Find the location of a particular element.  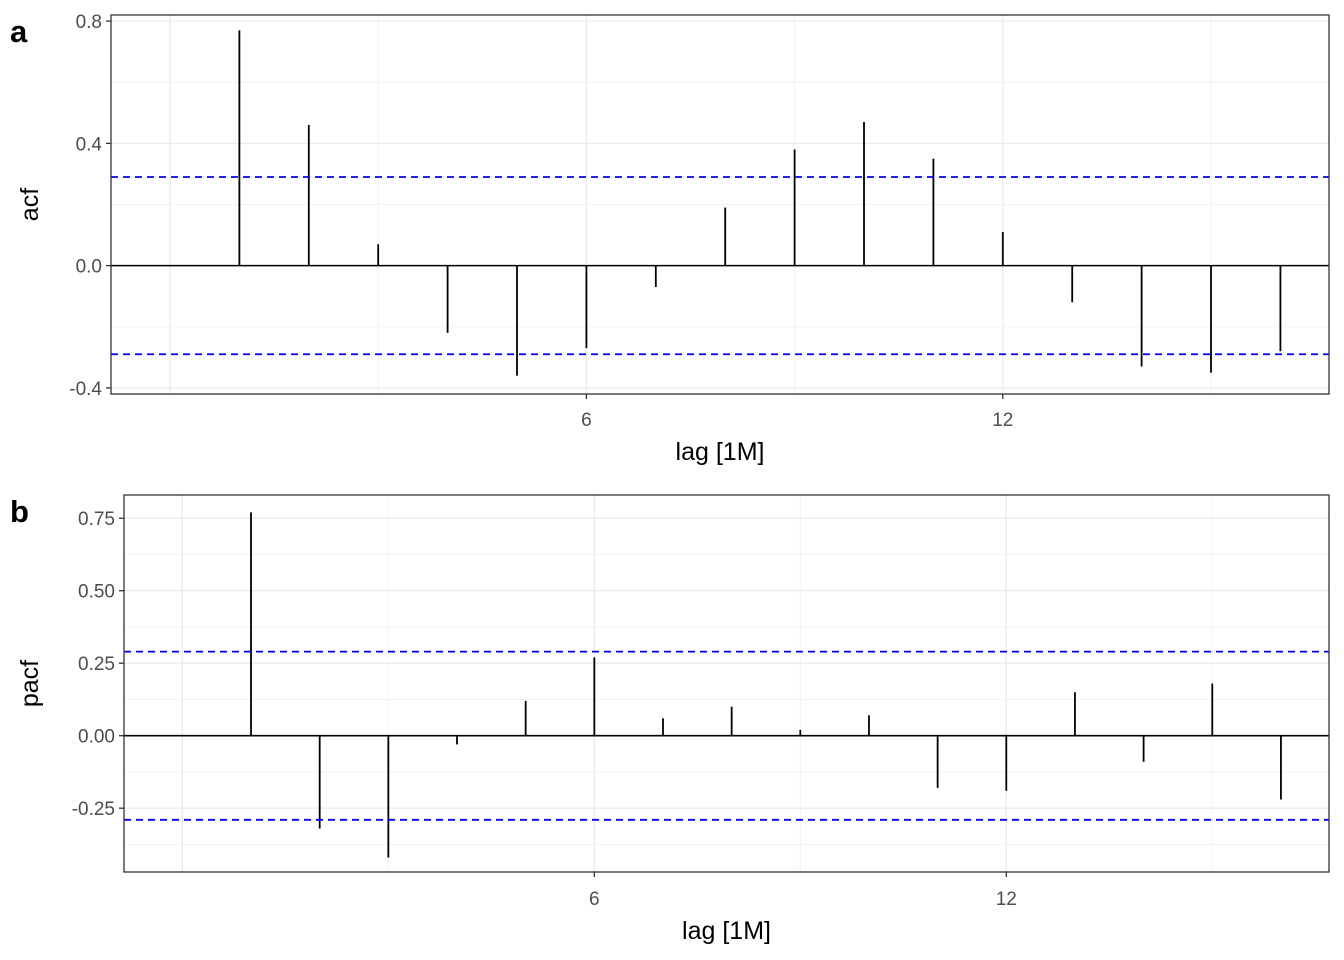

y-axis-title: pacf is located at coordinates (30, 683).